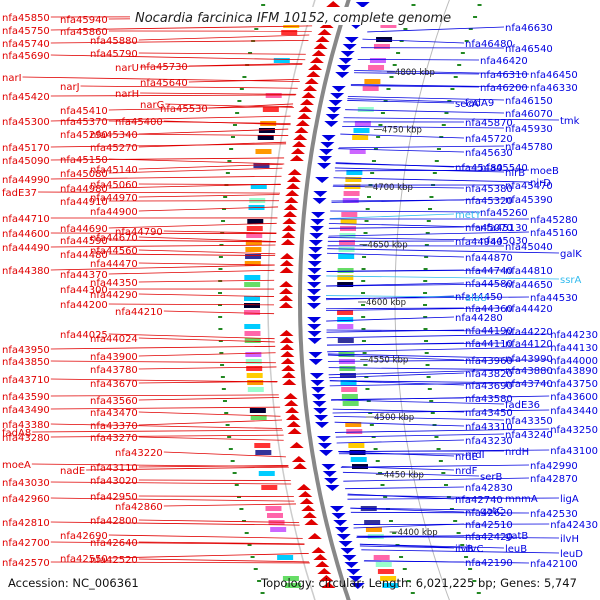 The image size is (600, 600). What do you see at coordinates (114, 251) in the screenshot?
I see `gene-label: nfa44560` at bounding box center [114, 251].